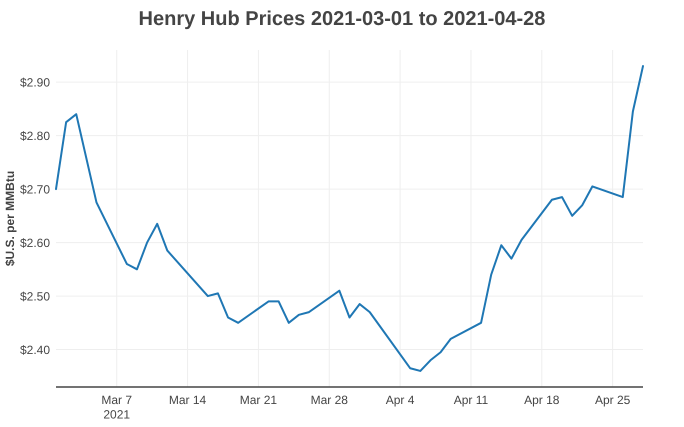 Image resolution: width=684 pixels, height=427 pixels. What do you see at coordinates (35, 349) in the screenshot?
I see `y-tick-label: $2.40` at bounding box center [35, 349].